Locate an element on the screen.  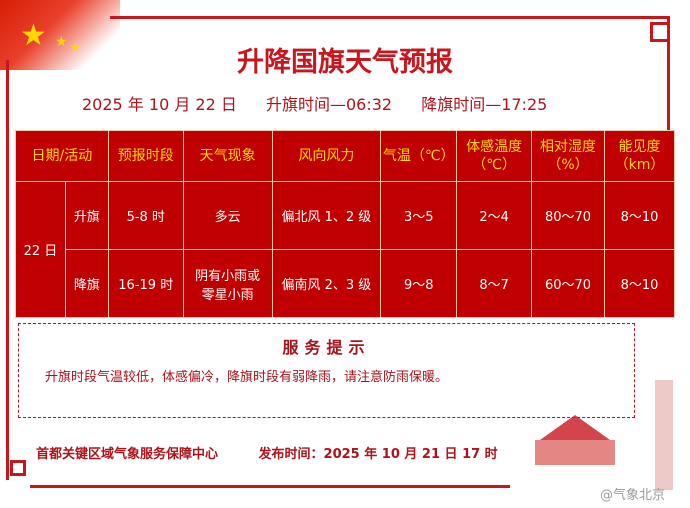
activity-cell: 升旗 is located at coordinates (86, 215).